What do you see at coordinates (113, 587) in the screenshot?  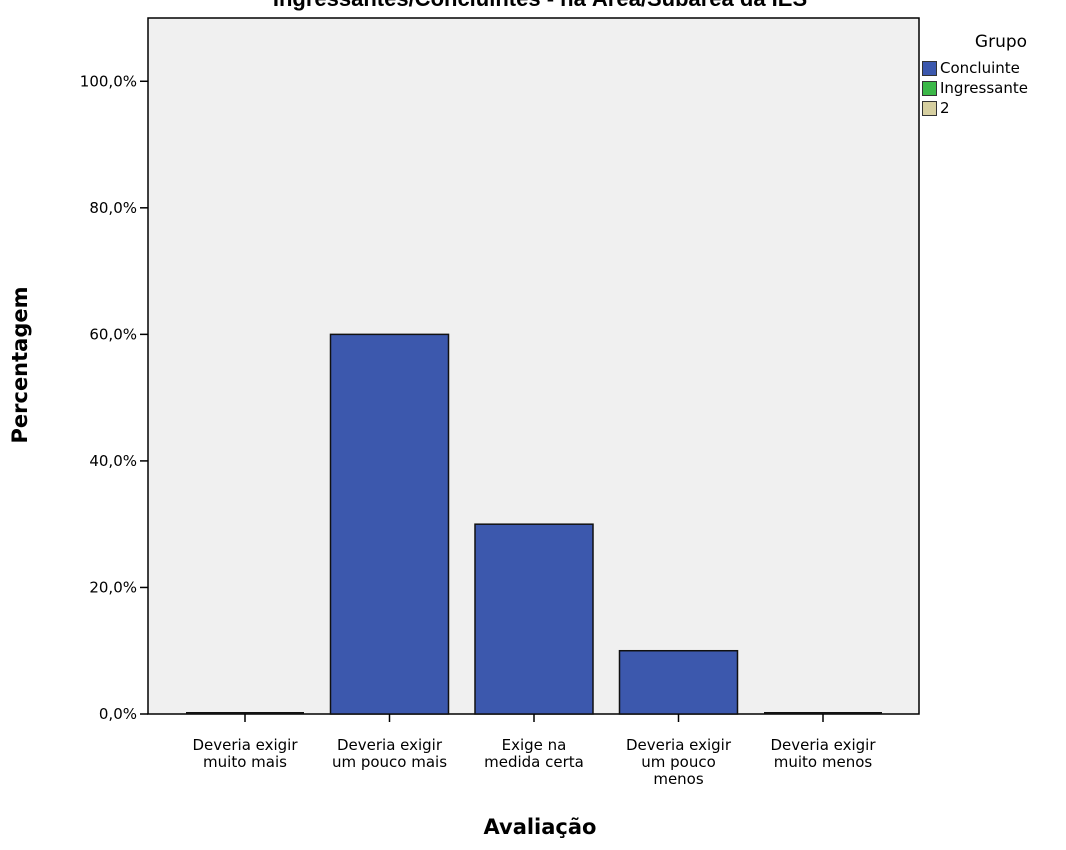 I see `y-tick-label: 20,0%` at bounding box center [113, 587].